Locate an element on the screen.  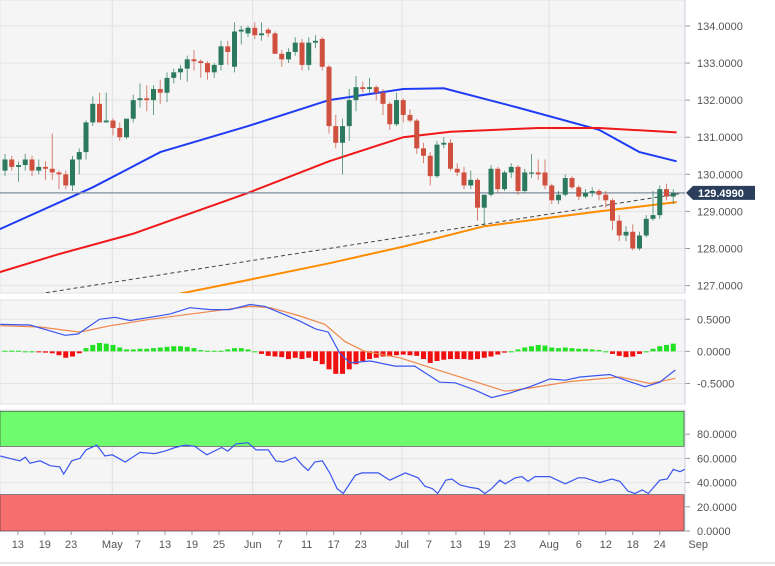
x-tick-label: 23 is located at coordinates (71, 545).